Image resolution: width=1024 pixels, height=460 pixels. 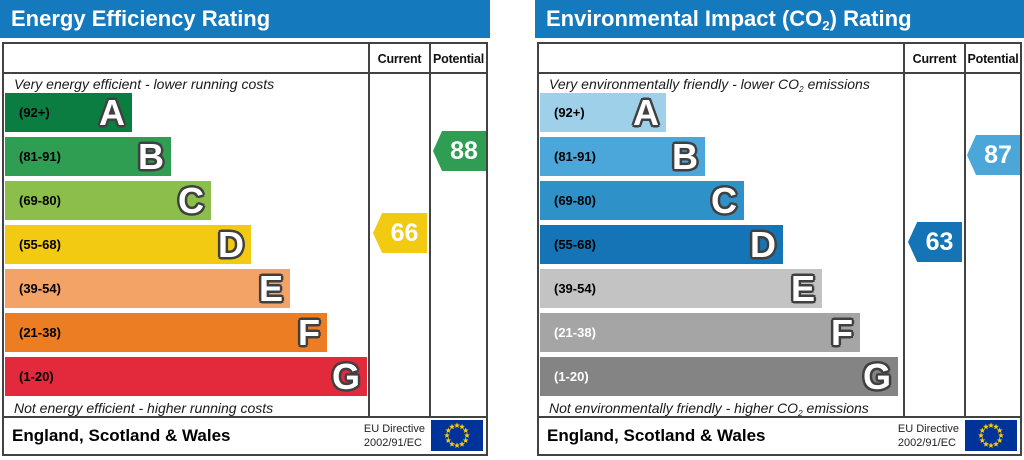 I want to click on top-caption-subscript: 2, so click(x=801, y=89).